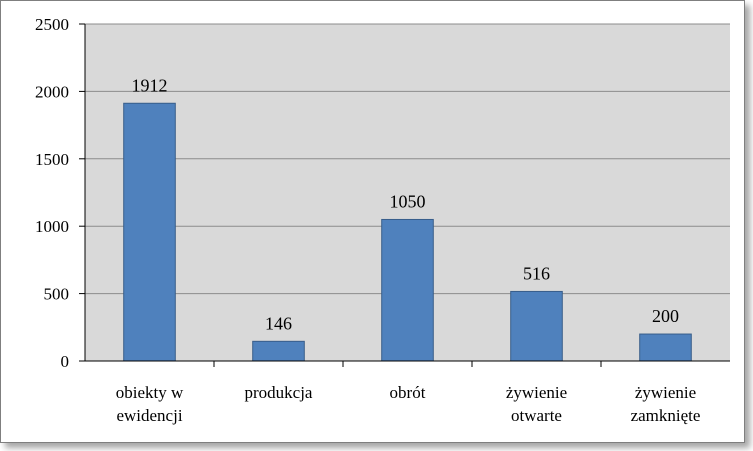 This screenshot has height=451, width=753. What do you see at coordinates (150, 85) in the screenshot?
I see `data-label: 1912` at bounding box center [150, 85].